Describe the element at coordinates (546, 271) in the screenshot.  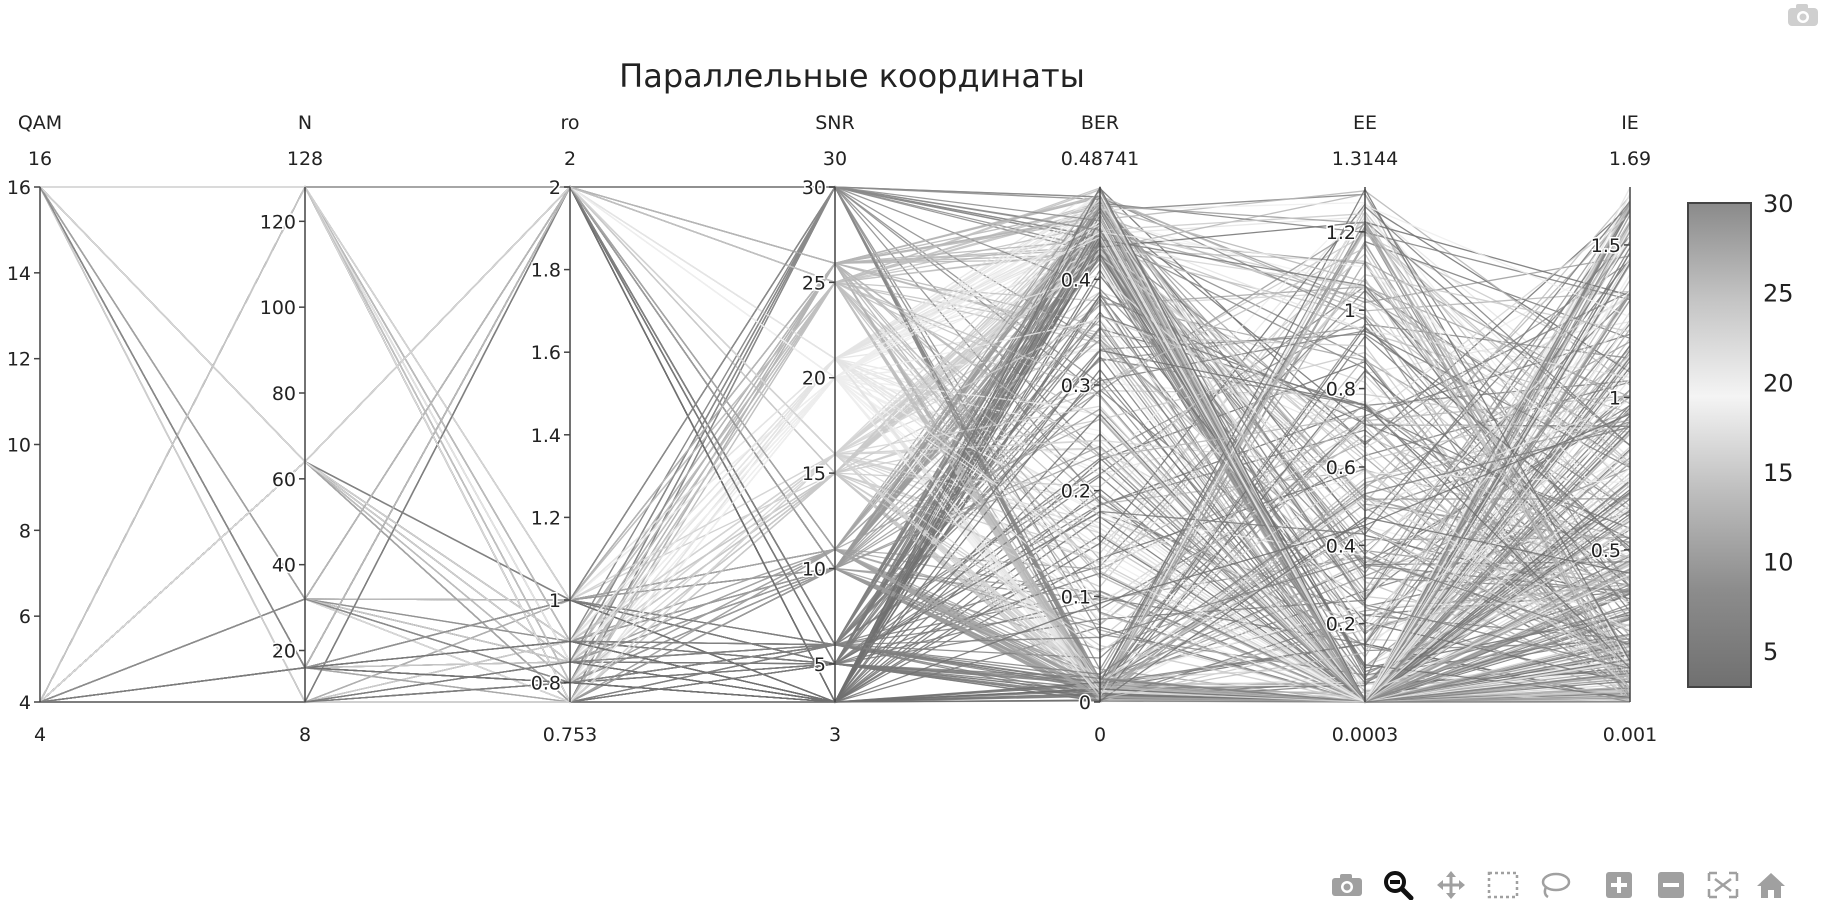
I see `tick-label: 1.8` at that location.